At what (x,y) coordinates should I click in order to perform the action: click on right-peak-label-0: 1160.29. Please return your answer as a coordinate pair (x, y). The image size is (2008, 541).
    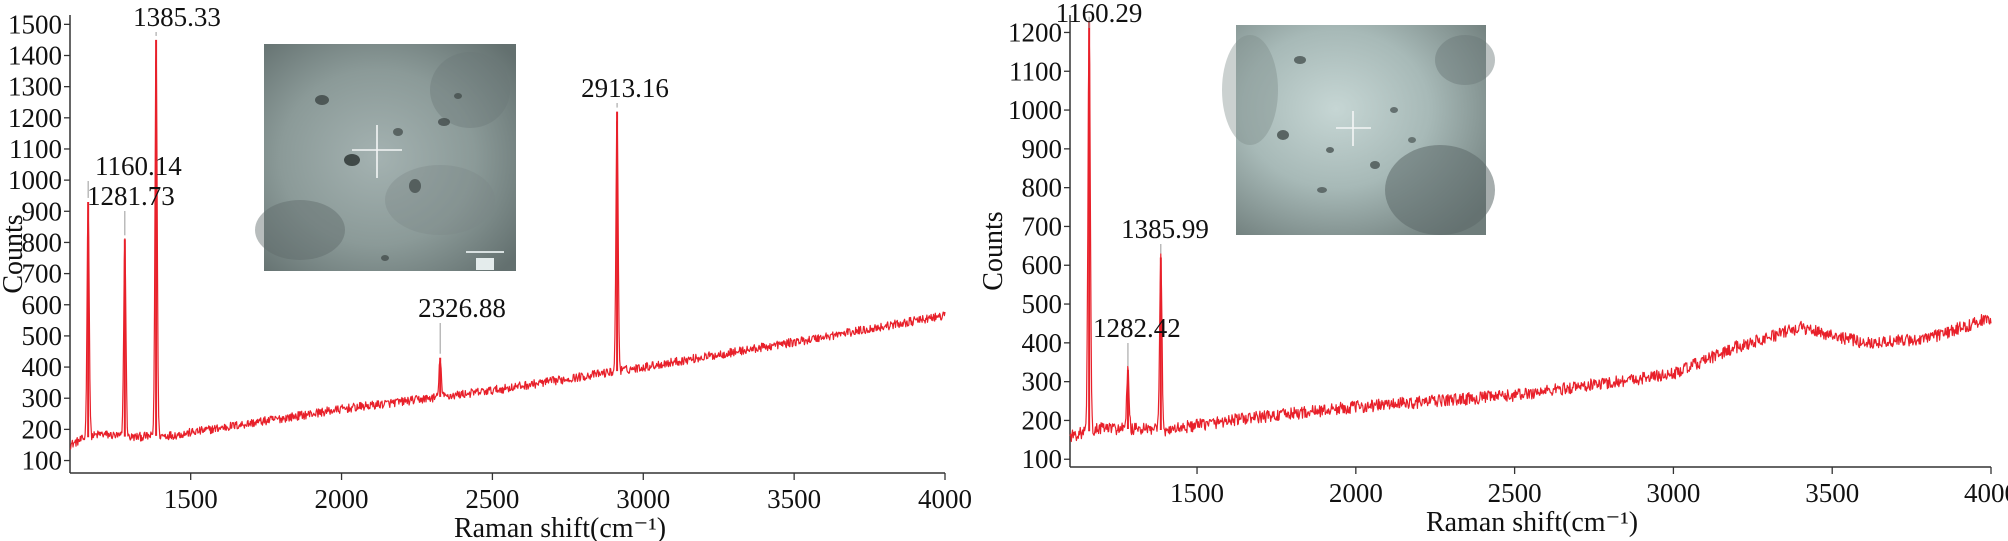
    Looking at the image, I should click on (1099, 14).